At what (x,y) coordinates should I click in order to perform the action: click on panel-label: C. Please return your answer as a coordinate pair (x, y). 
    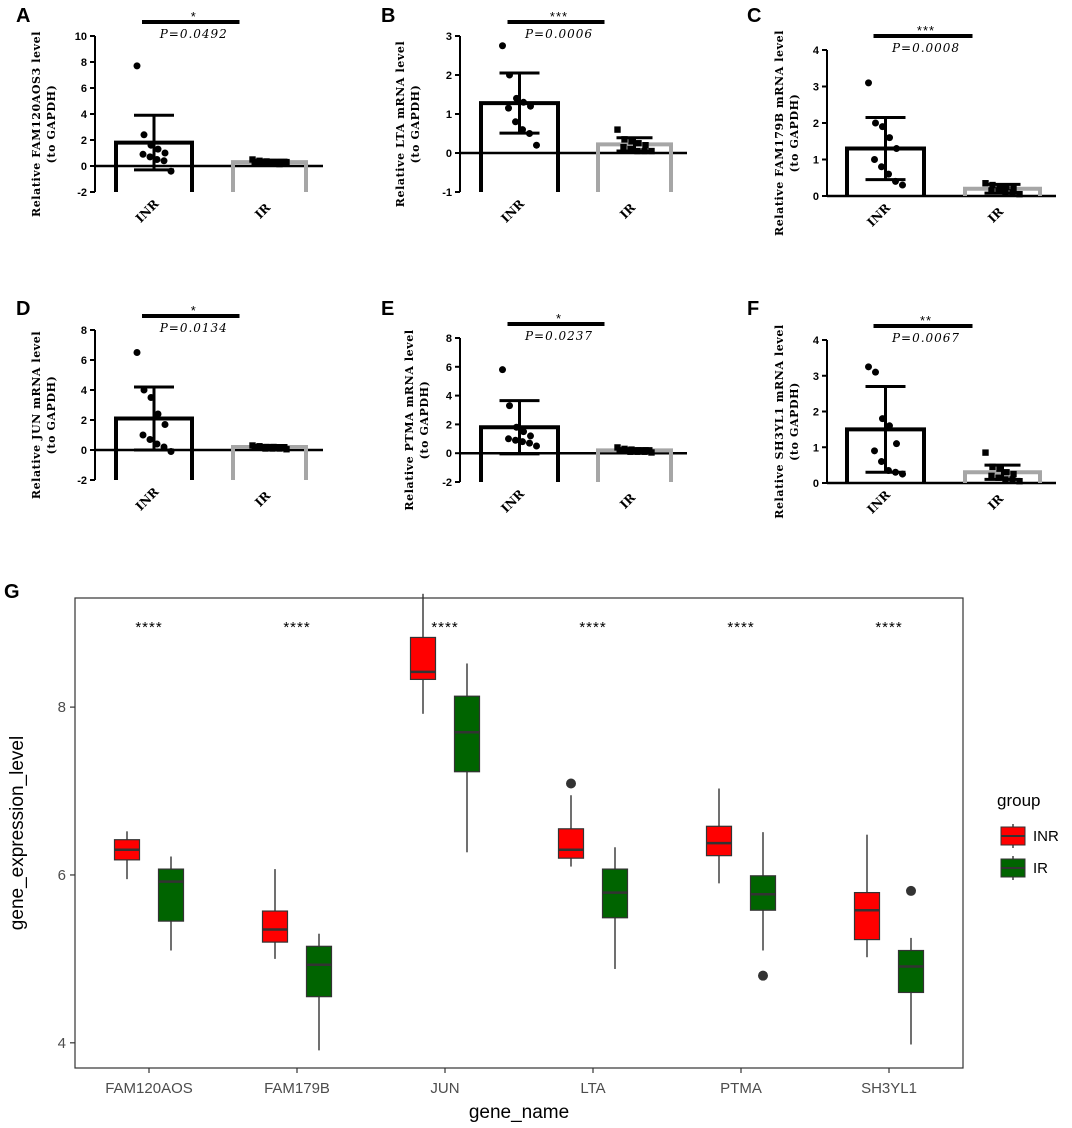
    Looking at the image, I should click on (754, 16).